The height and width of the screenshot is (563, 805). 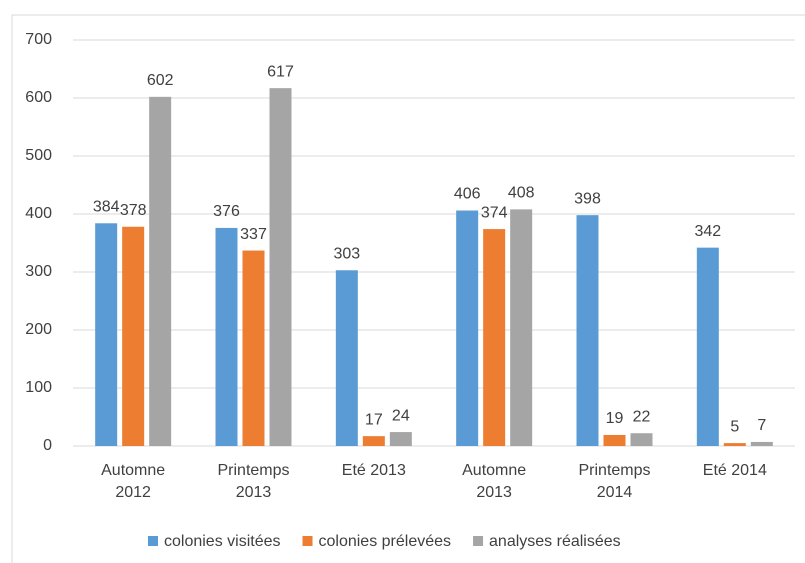 I want to click on x-tick-label: Printemps 2013, so click(x=253, y=481).